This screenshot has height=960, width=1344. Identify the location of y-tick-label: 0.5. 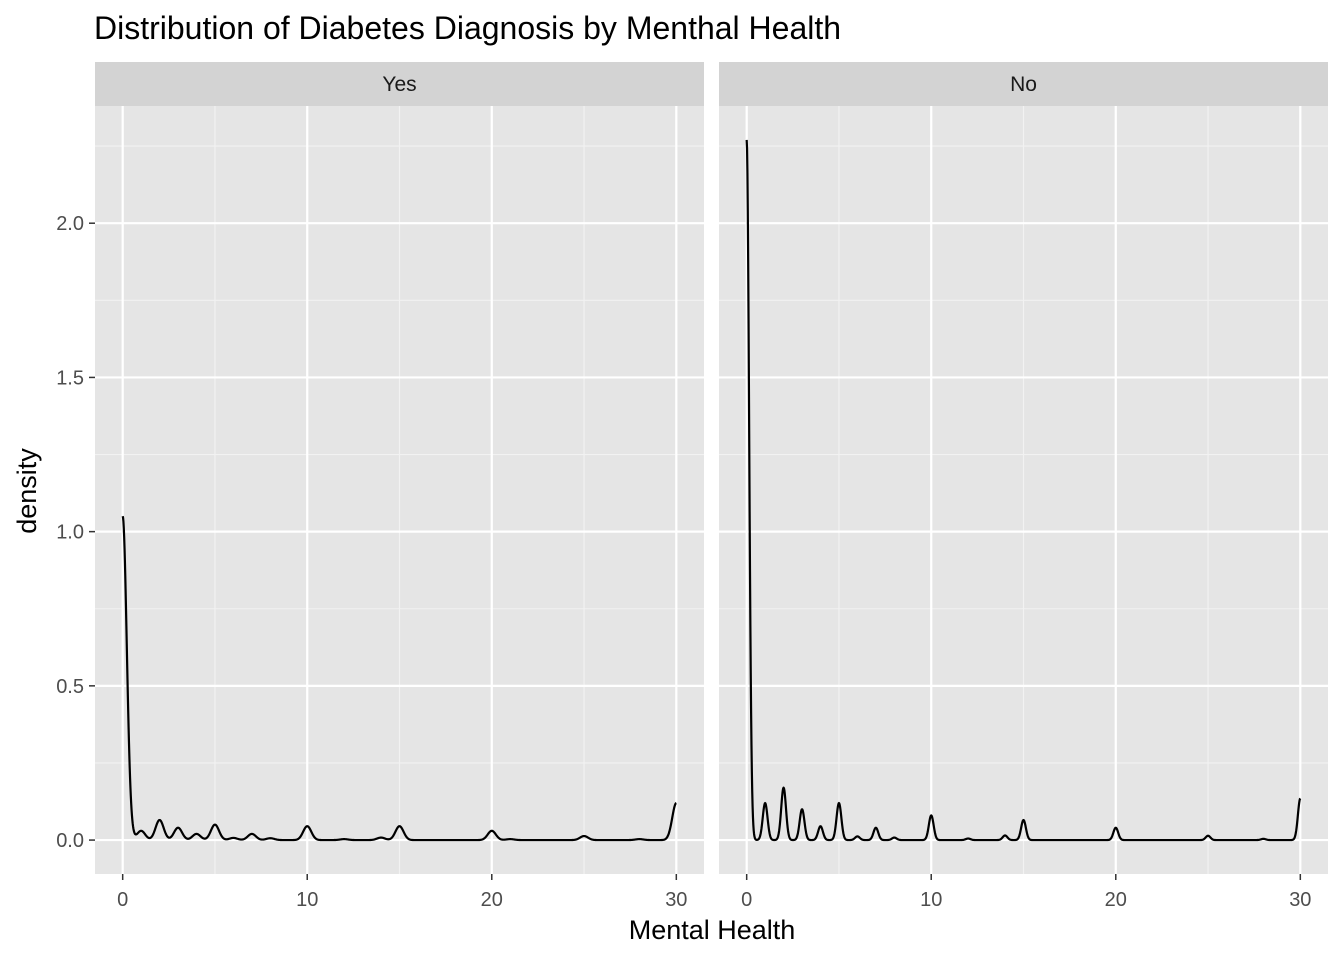
(70, 687).